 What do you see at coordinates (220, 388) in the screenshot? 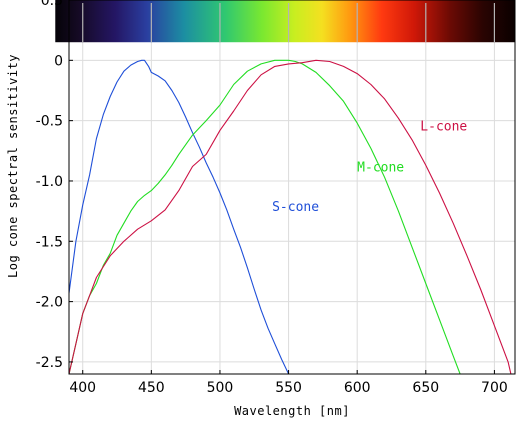
I see `x-tick-label-500: 500` at bounding box center [220, 388].